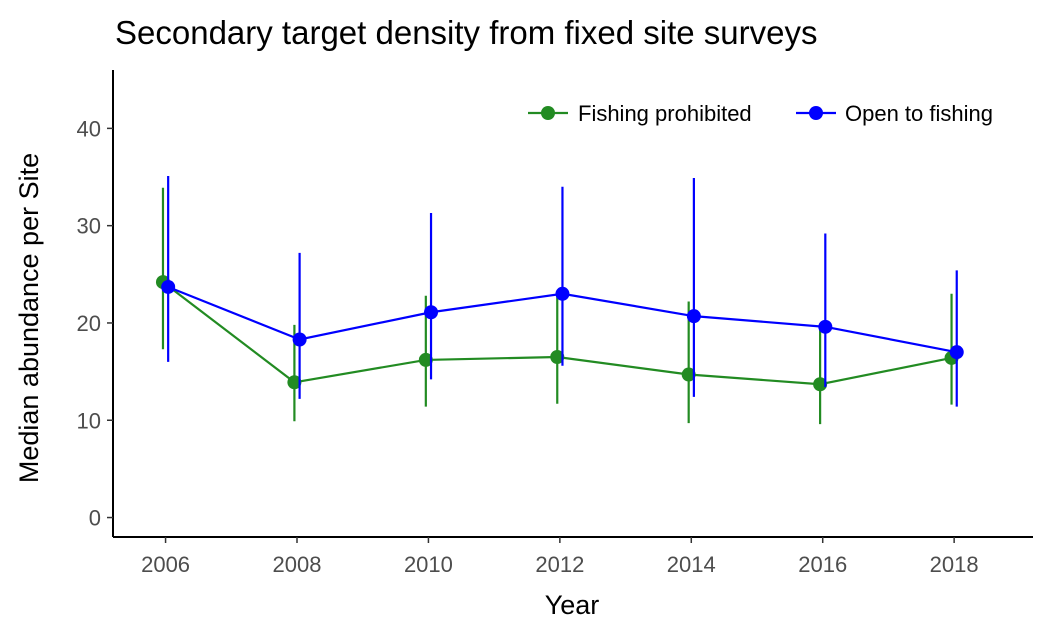 The width and height of the screenshot is (1050, 630). What do you see at coordinates (165, 564) in the screenshot?
I see `x-tick-label: 2006` at bounding box center [165, 564].